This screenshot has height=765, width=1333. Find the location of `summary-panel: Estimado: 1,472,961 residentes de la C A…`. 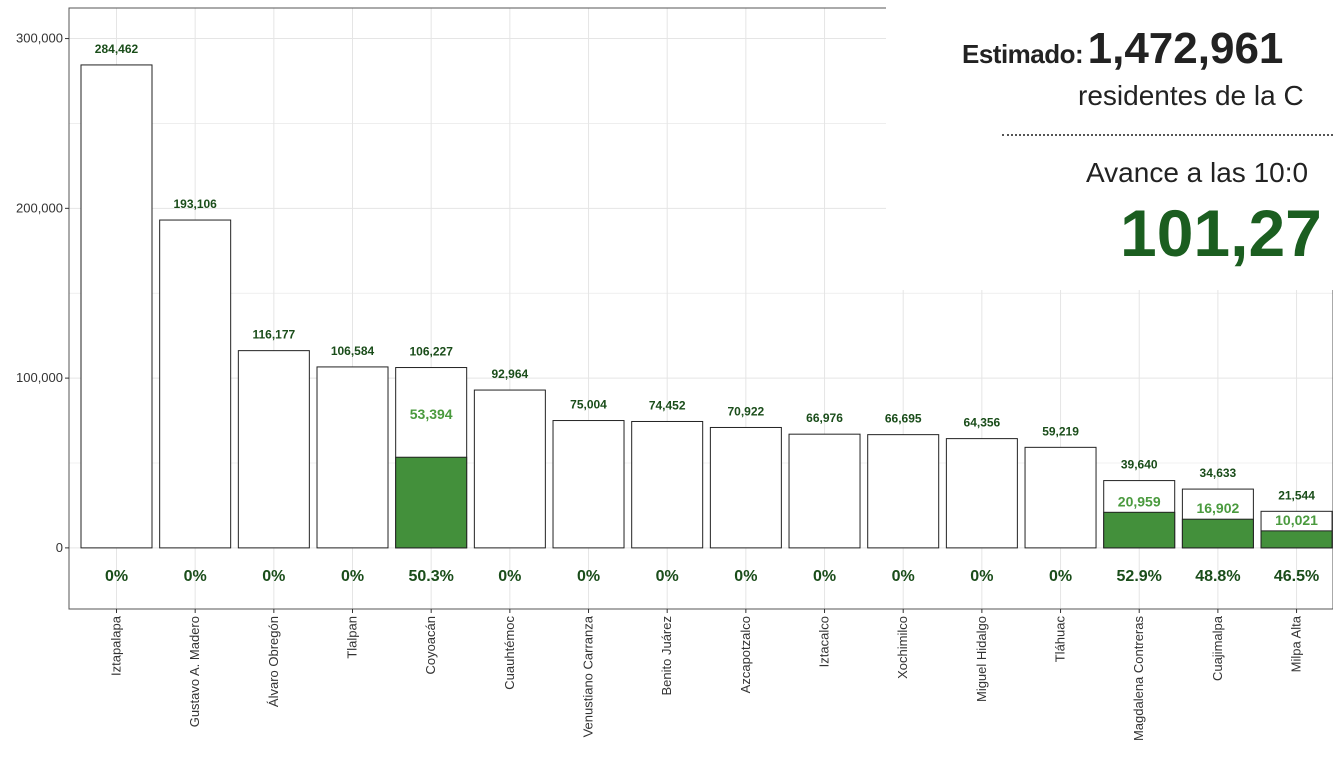

summary-panel: Estimado: 1,472,961 residentes de la C A… is located at coordinates (1109, 145).